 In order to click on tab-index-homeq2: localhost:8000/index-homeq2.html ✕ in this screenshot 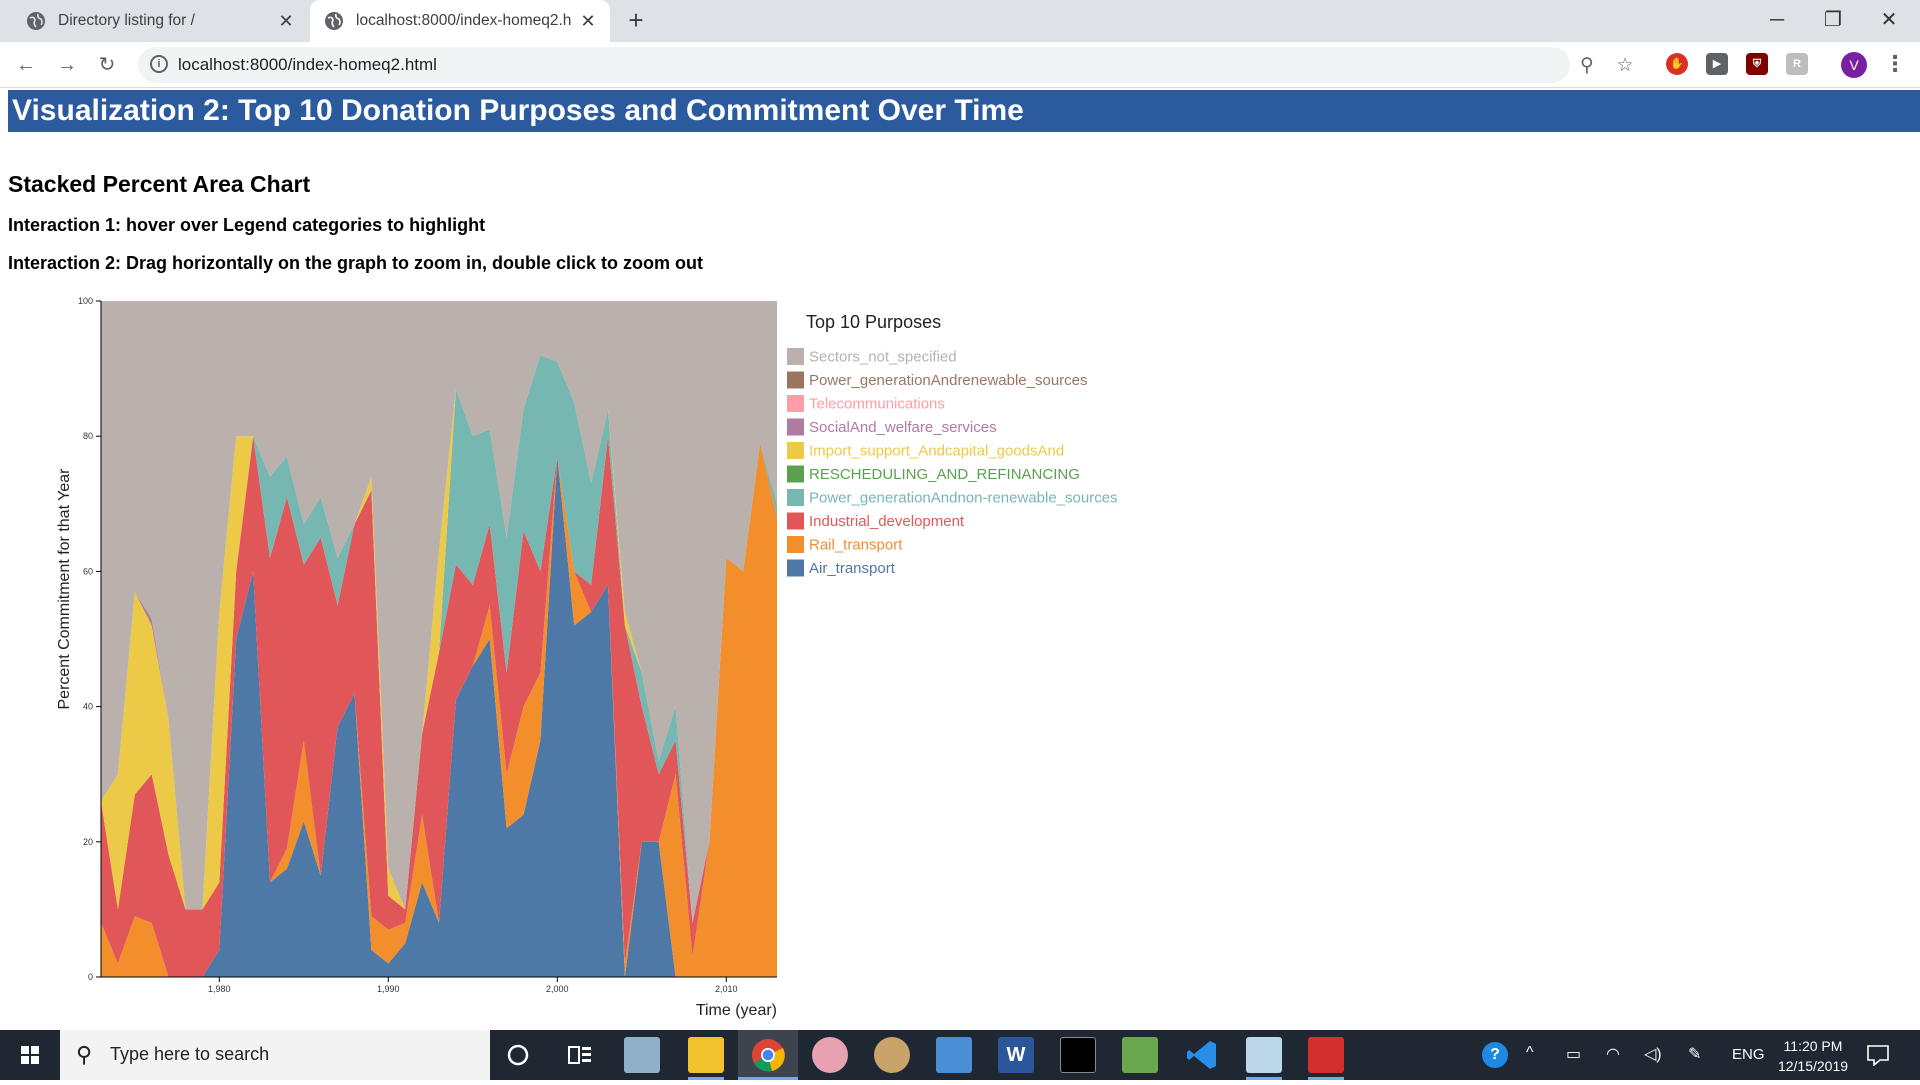, I will do `click(460, 21)`.